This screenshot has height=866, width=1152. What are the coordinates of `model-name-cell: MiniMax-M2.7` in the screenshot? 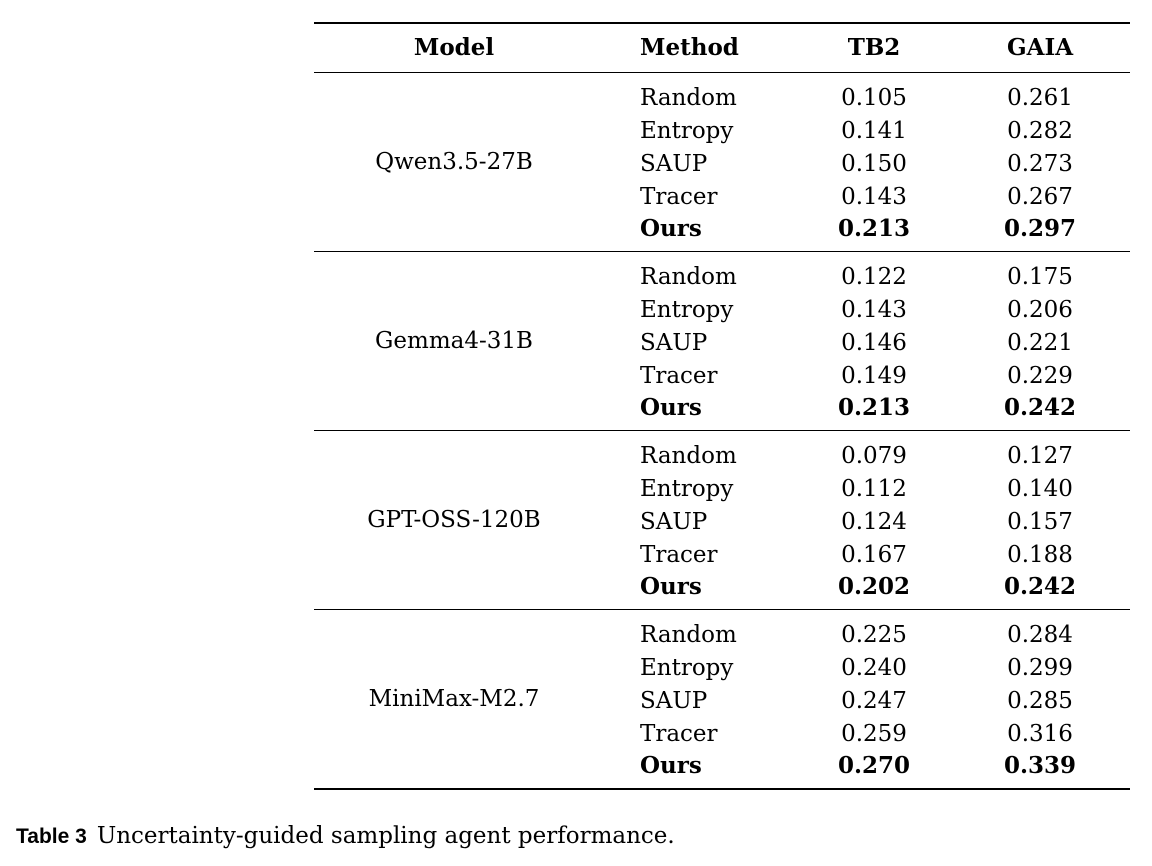 It's located at (454, 699).